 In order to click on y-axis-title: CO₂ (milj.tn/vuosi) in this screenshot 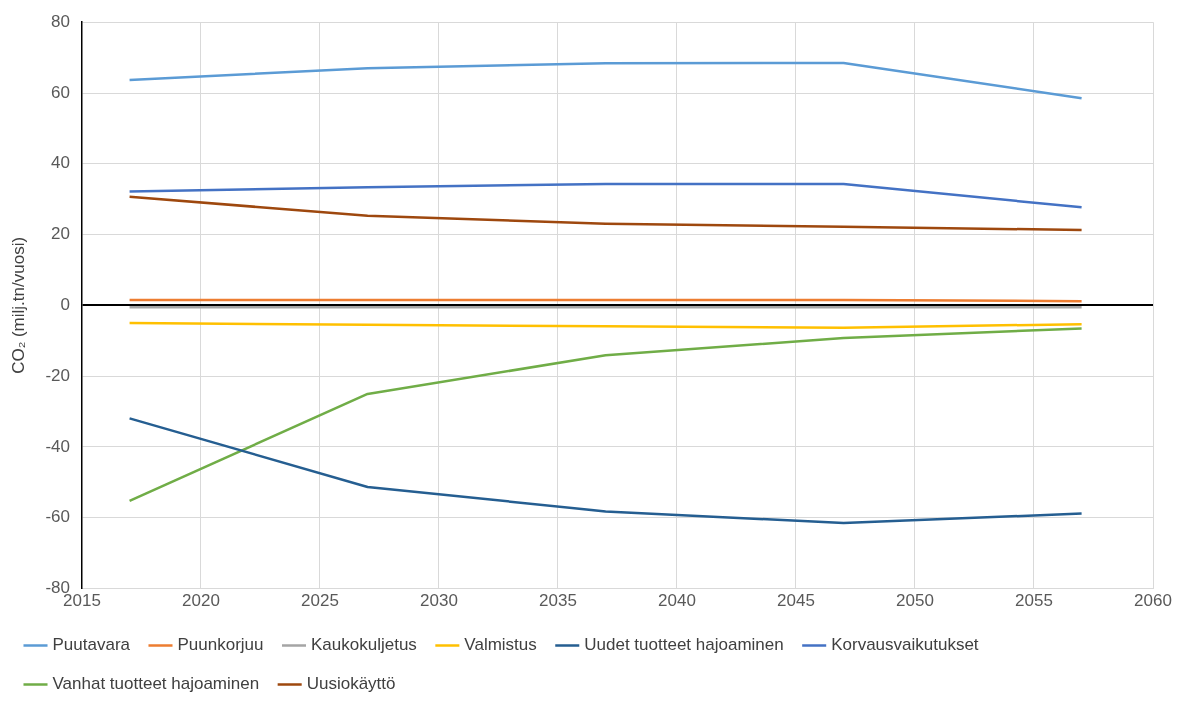, I will do `click(18, 305)`.